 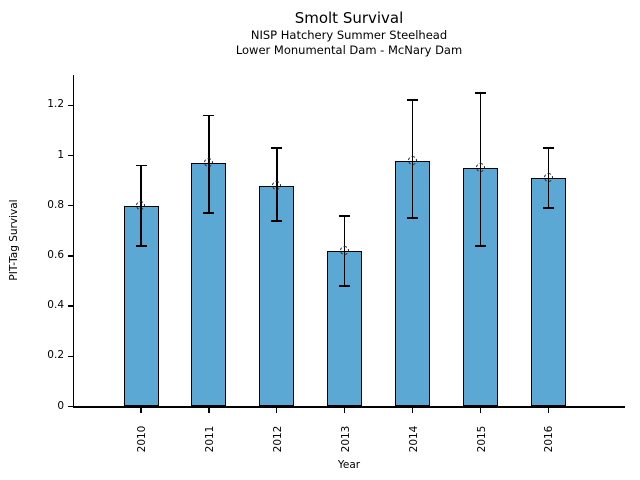 What do you see at coordinates (277, 439) in the screenshot?
I see `x-tick-label: 2012` at bounding box center [277, 439].